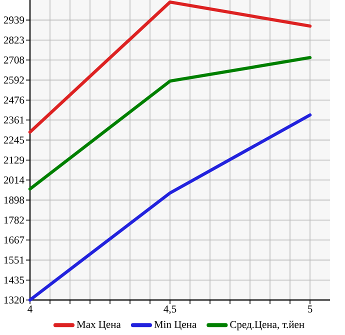 The width and height of the screenshot is (345, 335). I want to click on y-tick-label: 1667, so click(14, 240).